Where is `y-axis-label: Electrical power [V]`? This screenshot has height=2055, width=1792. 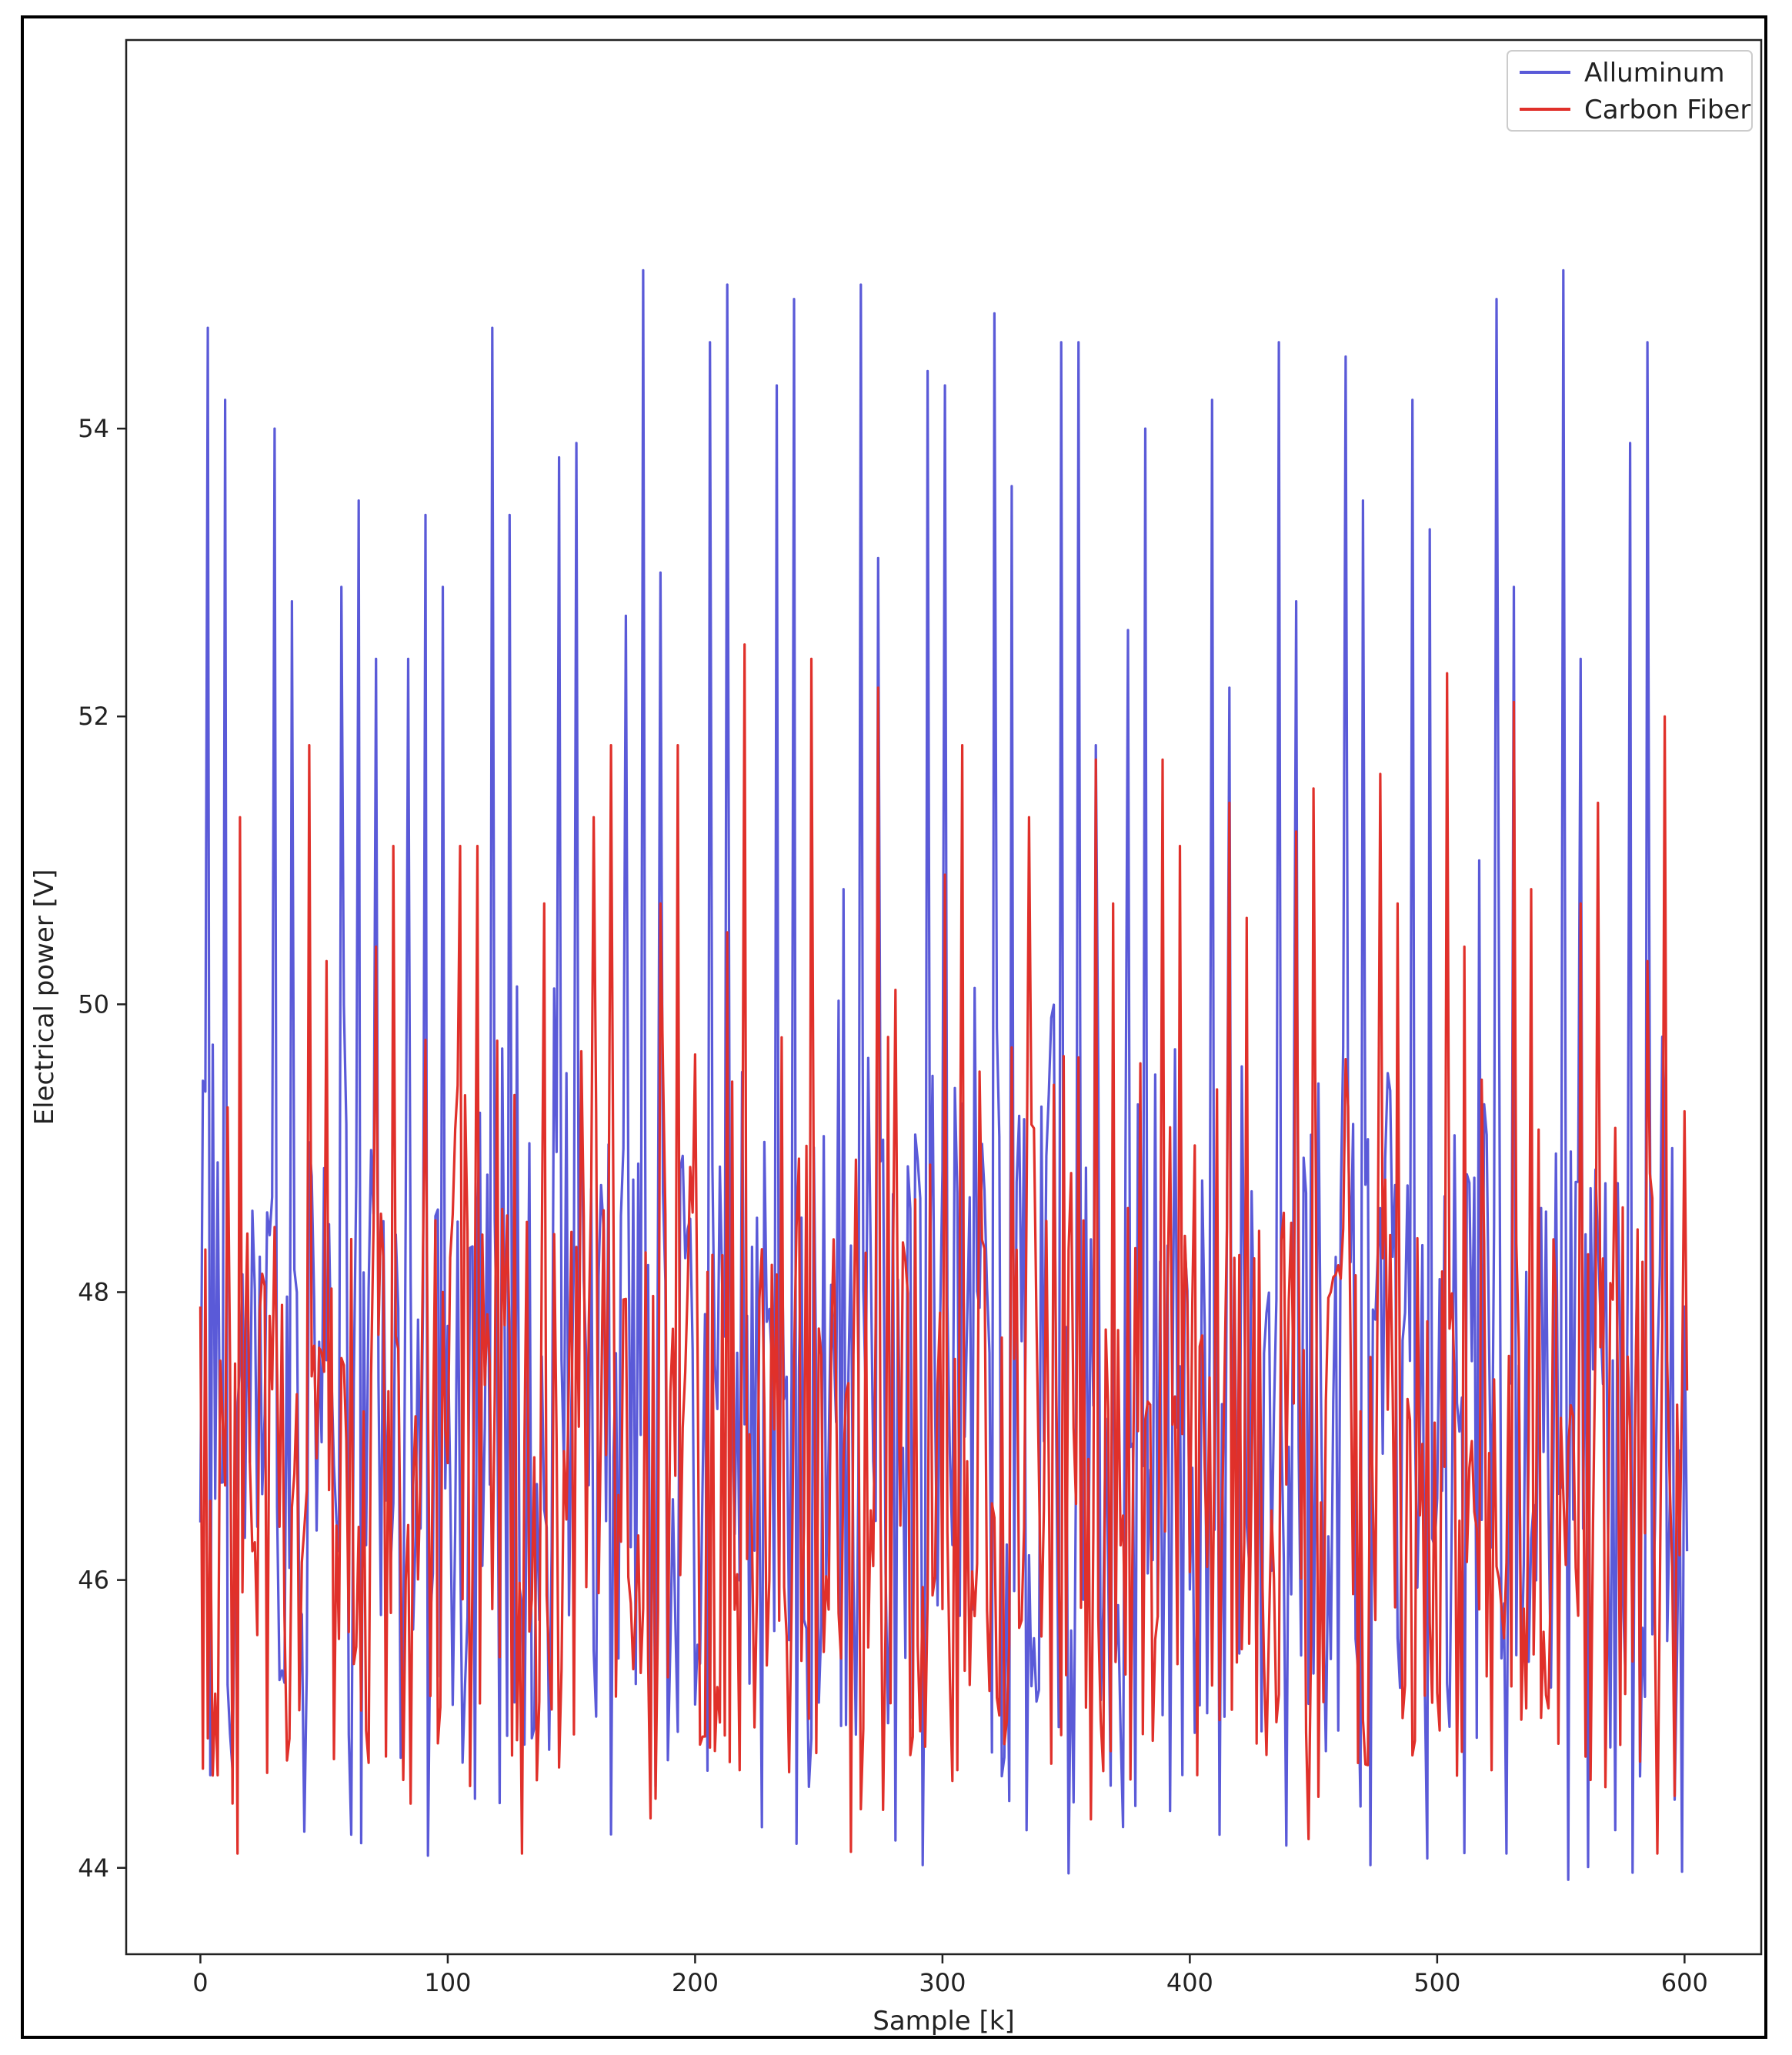 y-axis-label: Electrical power [V] is located at coordinates (44, 997).